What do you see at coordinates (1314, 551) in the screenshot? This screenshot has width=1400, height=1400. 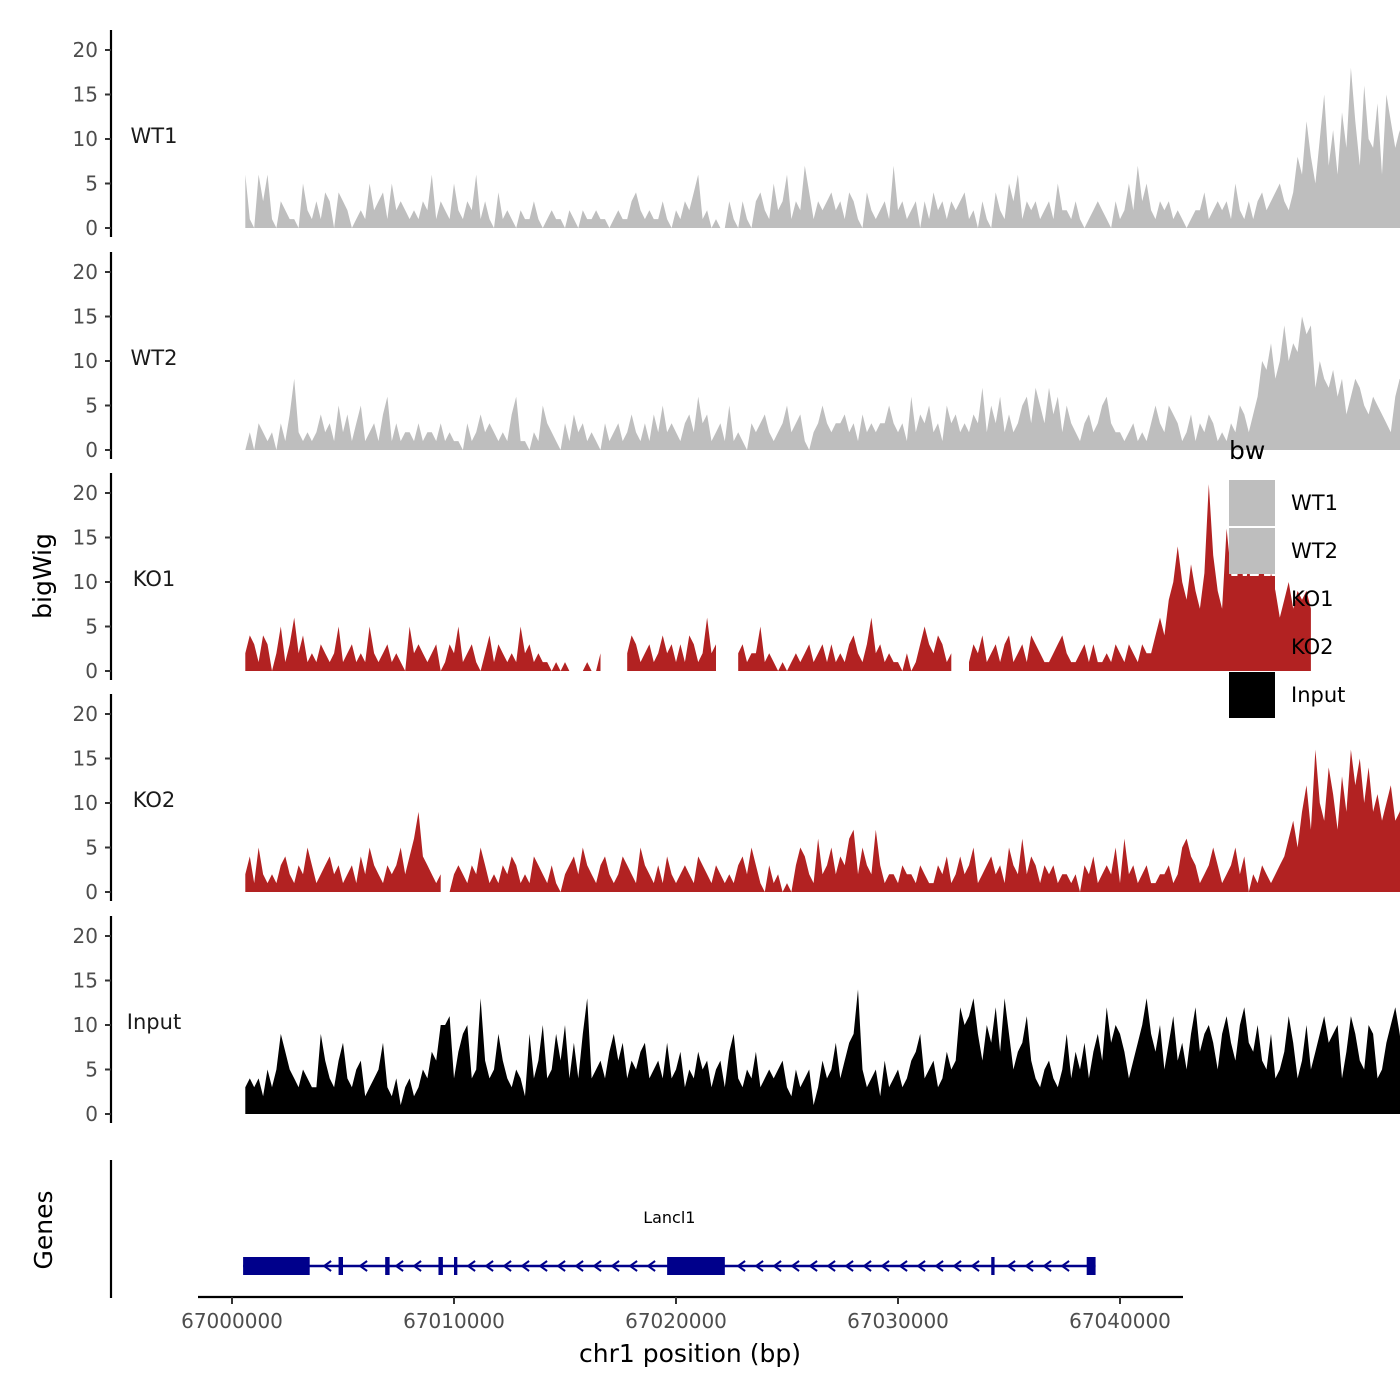 I see `legend-label: WT2` at bounding box center [1314, 551].